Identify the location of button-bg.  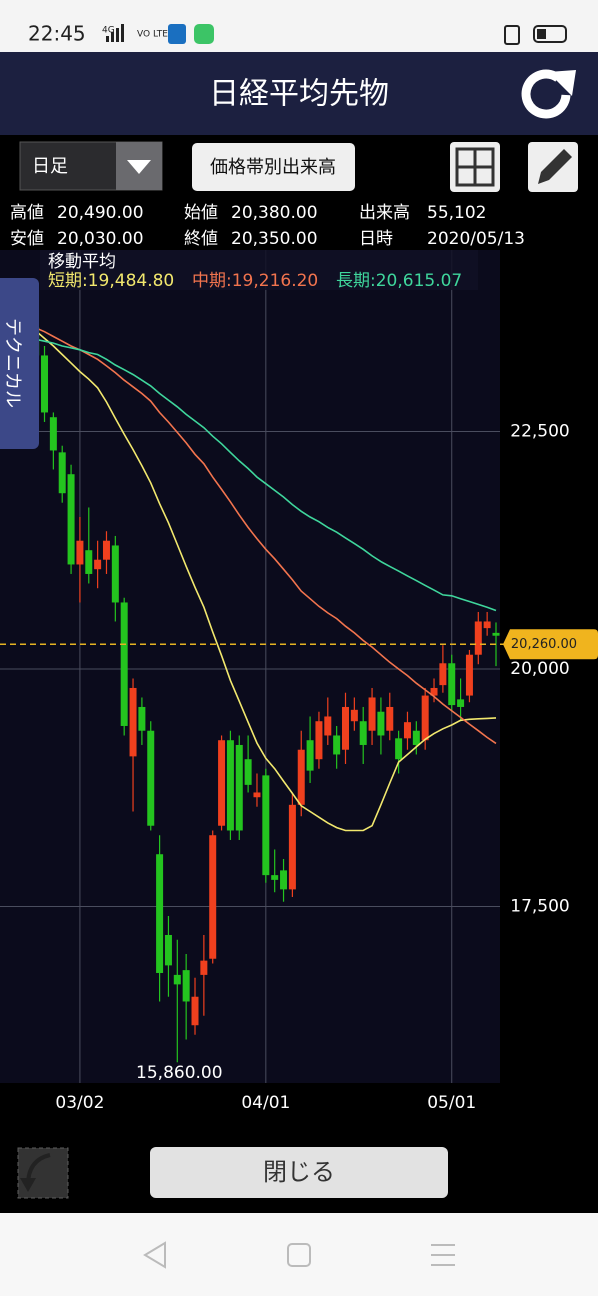
(273, 167).